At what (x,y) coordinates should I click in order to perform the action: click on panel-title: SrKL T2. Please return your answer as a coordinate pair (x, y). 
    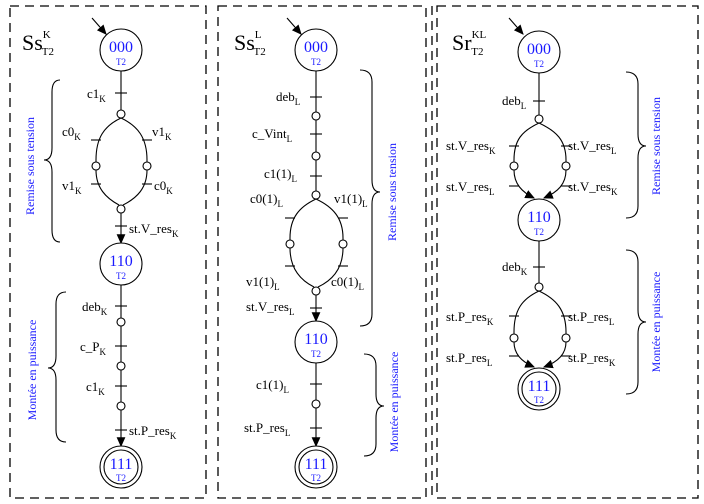
    Looking at the image, I should click on (469, 43).